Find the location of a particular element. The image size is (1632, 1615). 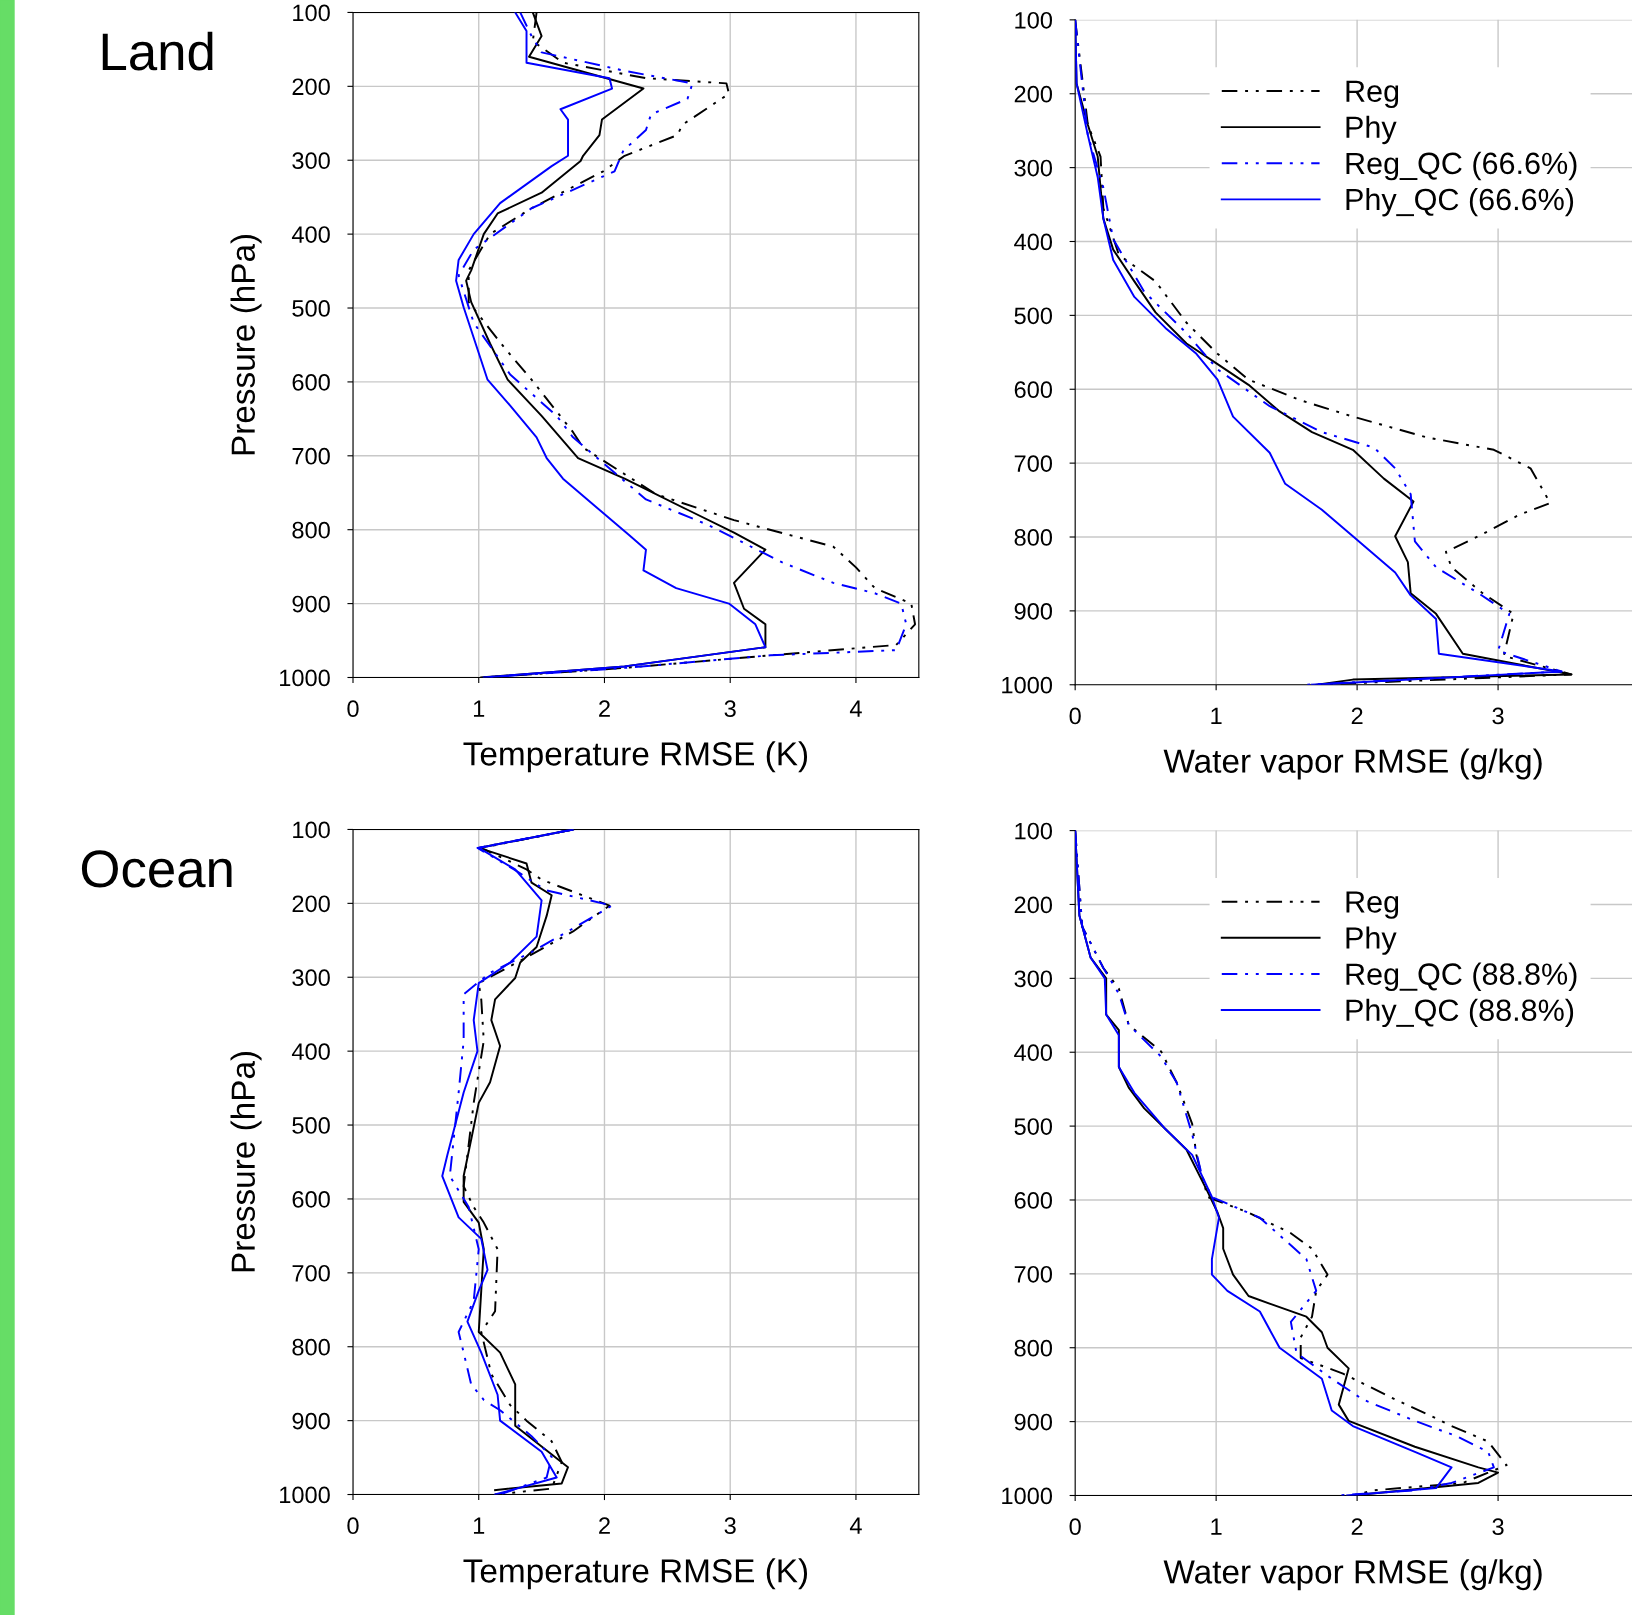

legend-label: Reg_QC (66.6%) is located at coordinates (1461, 166).